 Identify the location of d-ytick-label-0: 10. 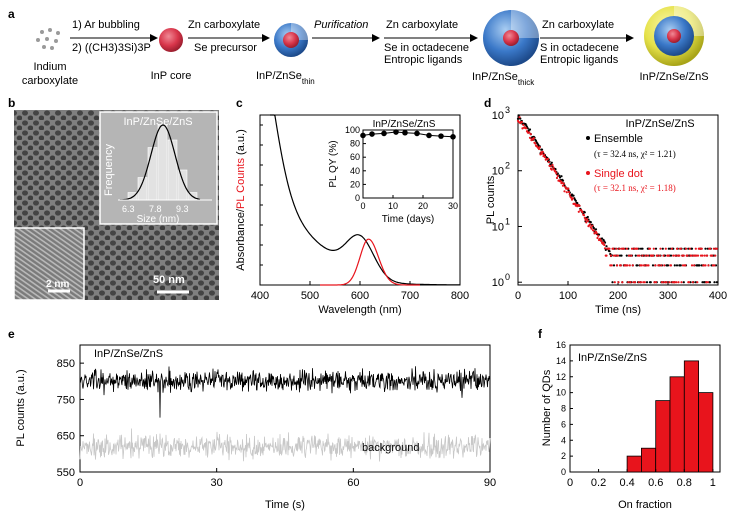
(498, 283).